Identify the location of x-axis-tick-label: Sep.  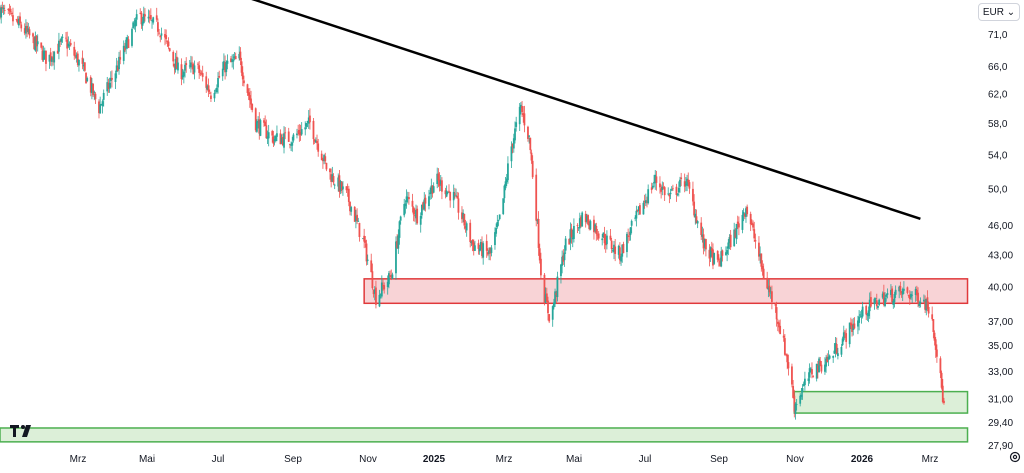
(293, 459).